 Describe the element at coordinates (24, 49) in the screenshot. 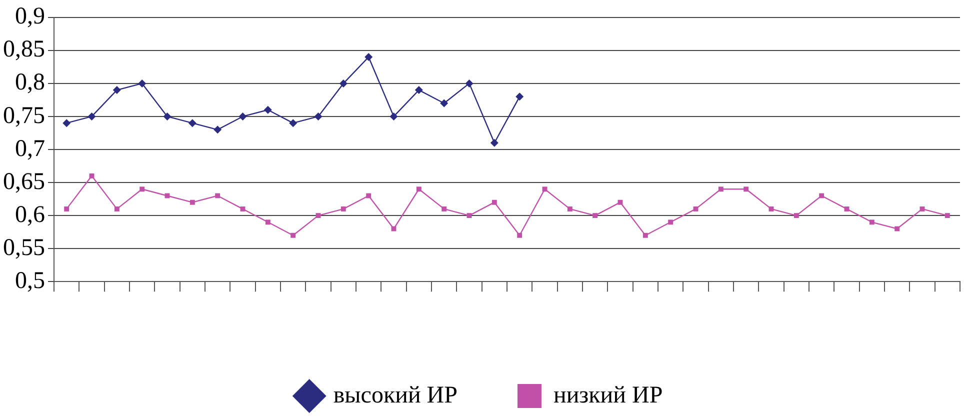

I see `y-tick-label: 0,85` at that location.